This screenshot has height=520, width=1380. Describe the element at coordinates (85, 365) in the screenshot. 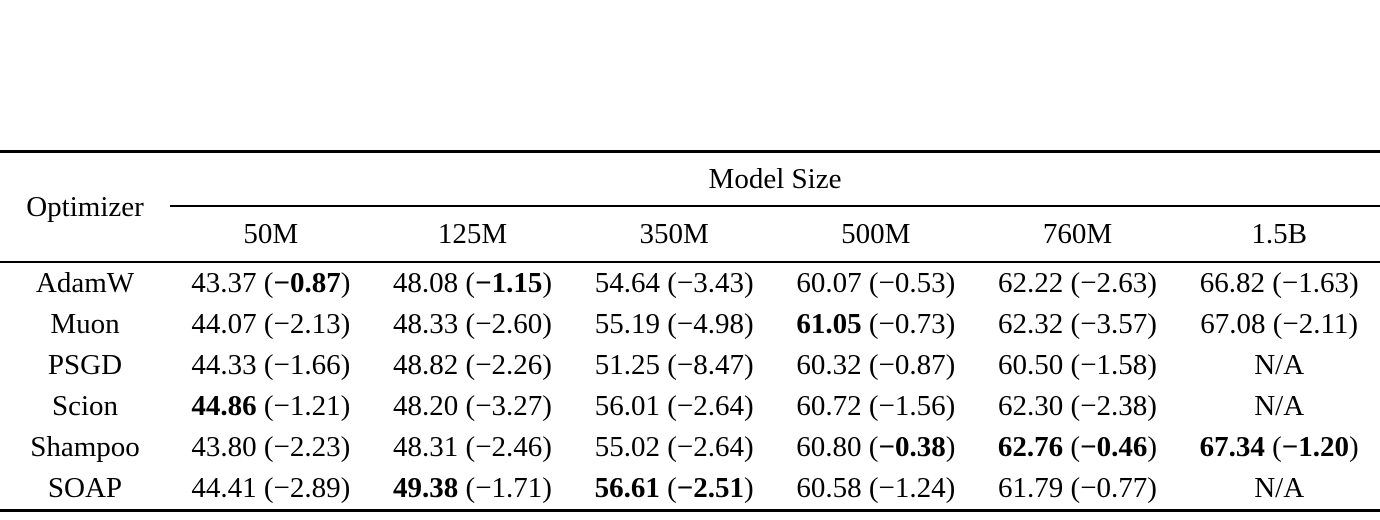

I see `optimizer-name: PSGD` at that location.